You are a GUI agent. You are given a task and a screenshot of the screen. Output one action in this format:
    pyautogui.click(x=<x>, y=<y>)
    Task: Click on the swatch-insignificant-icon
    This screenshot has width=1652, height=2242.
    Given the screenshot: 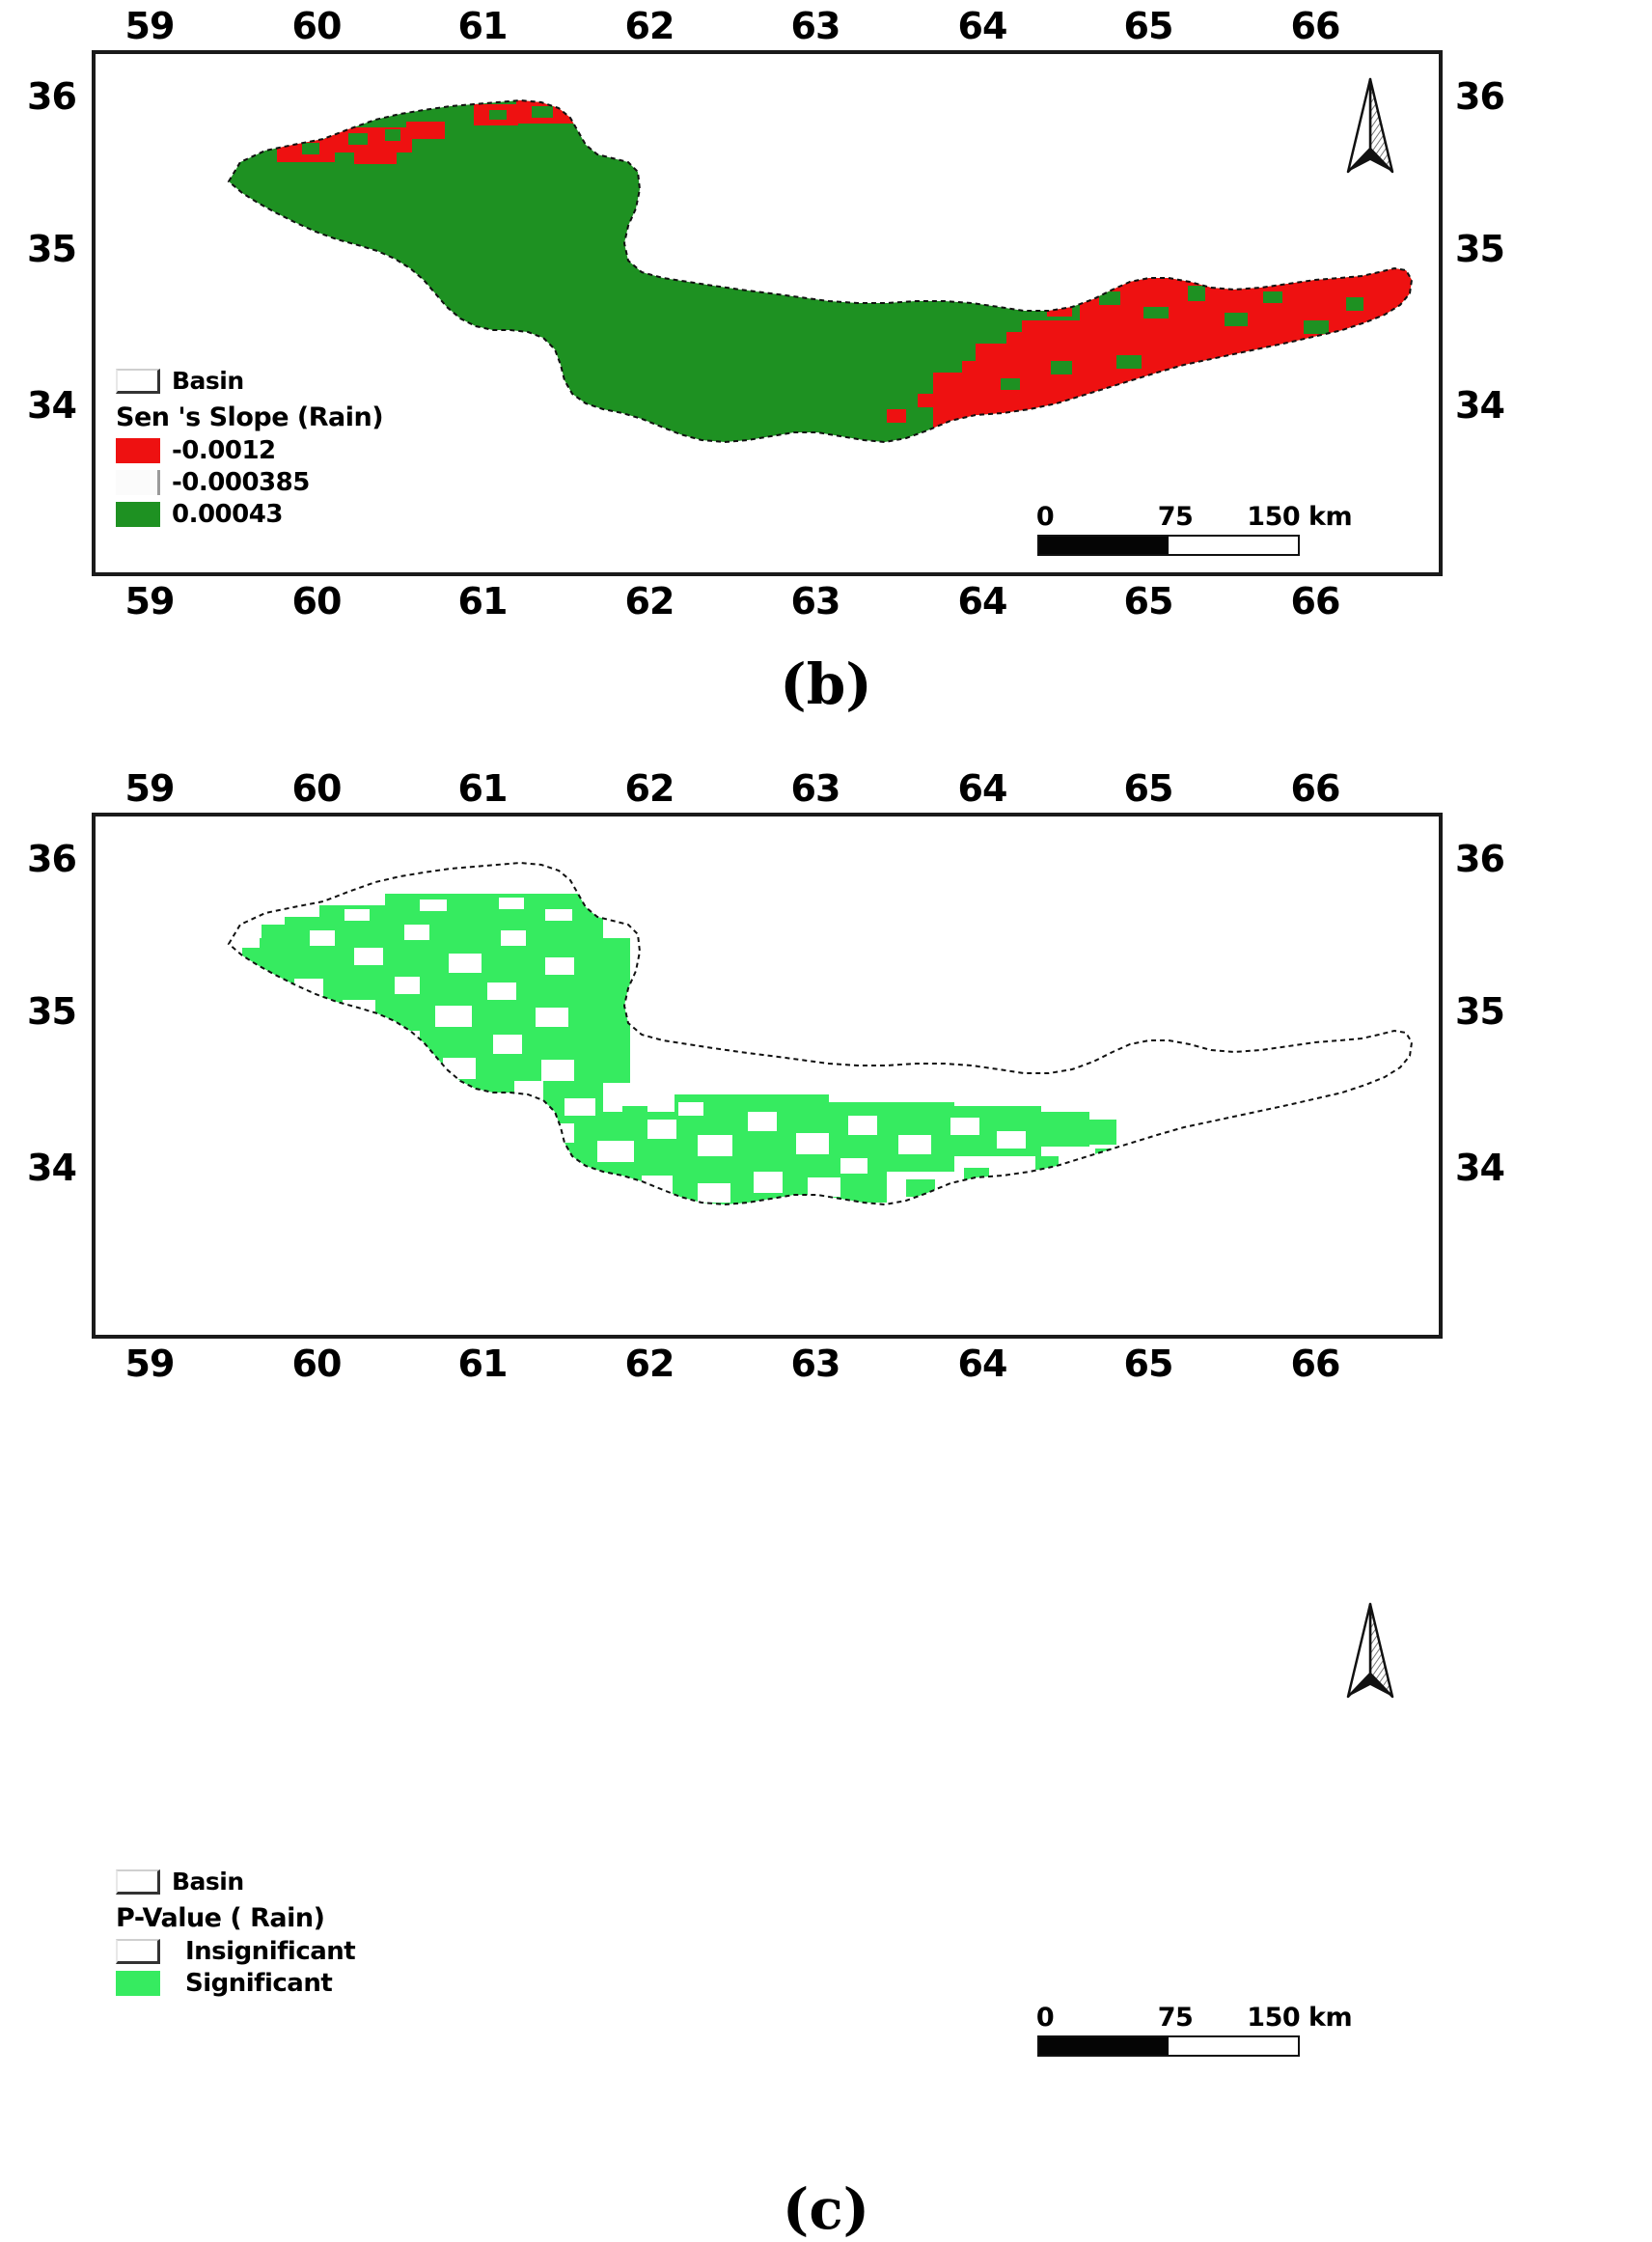 What is the action you would take?
    pyautogui.click(x=138, y=1951)
    